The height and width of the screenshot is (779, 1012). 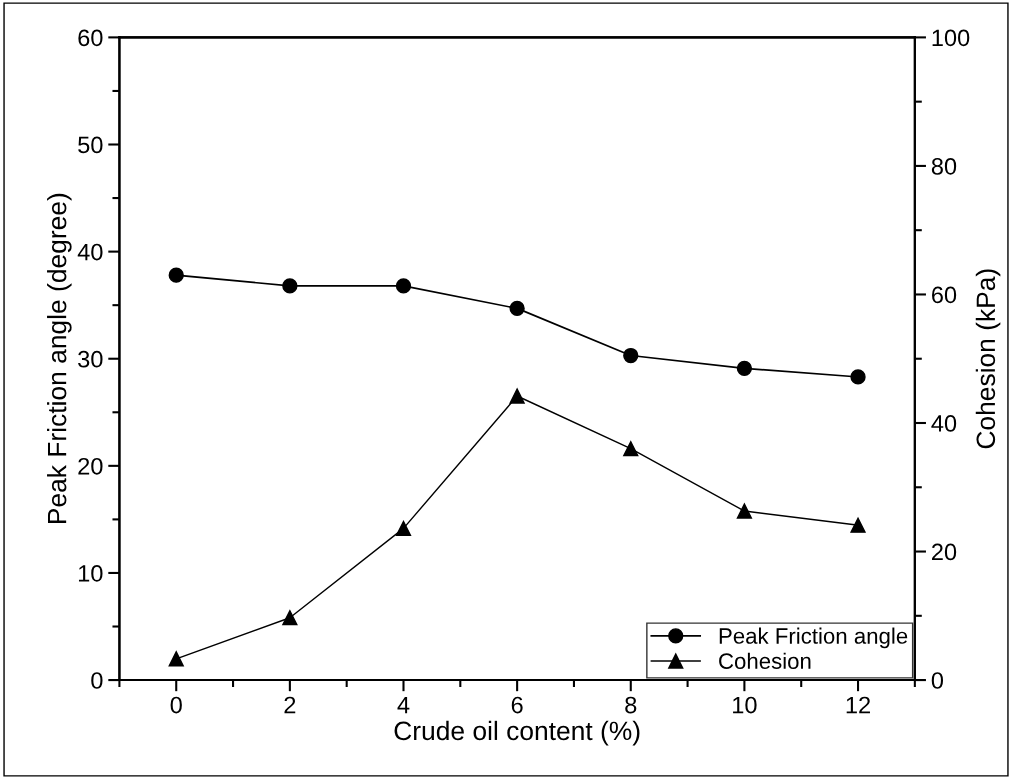 I want to click on x-axis-title: Crude oil content (%), so click(x=517, y=733).